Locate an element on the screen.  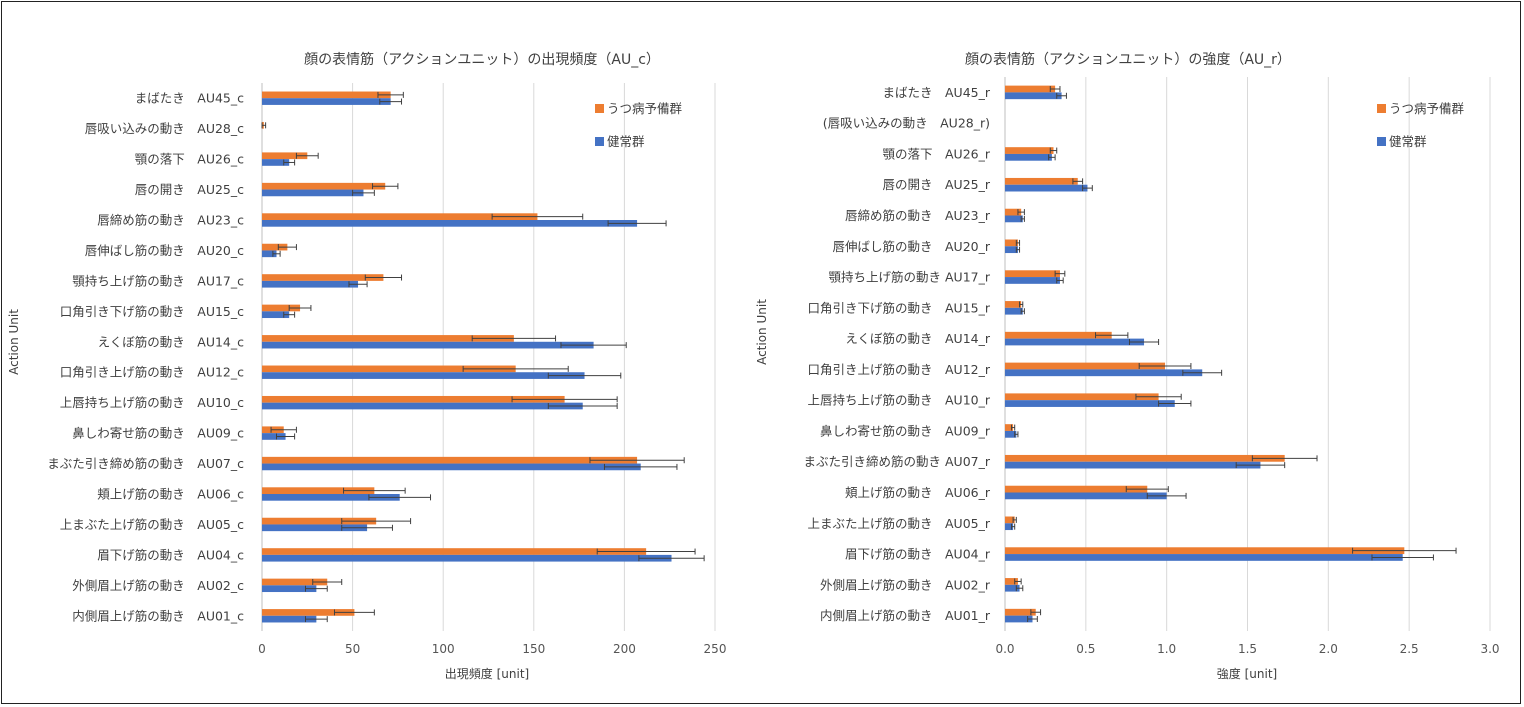
category-label: 上唇持ち上げ筋の動き AU10_c is located at coordinates (152, 402).